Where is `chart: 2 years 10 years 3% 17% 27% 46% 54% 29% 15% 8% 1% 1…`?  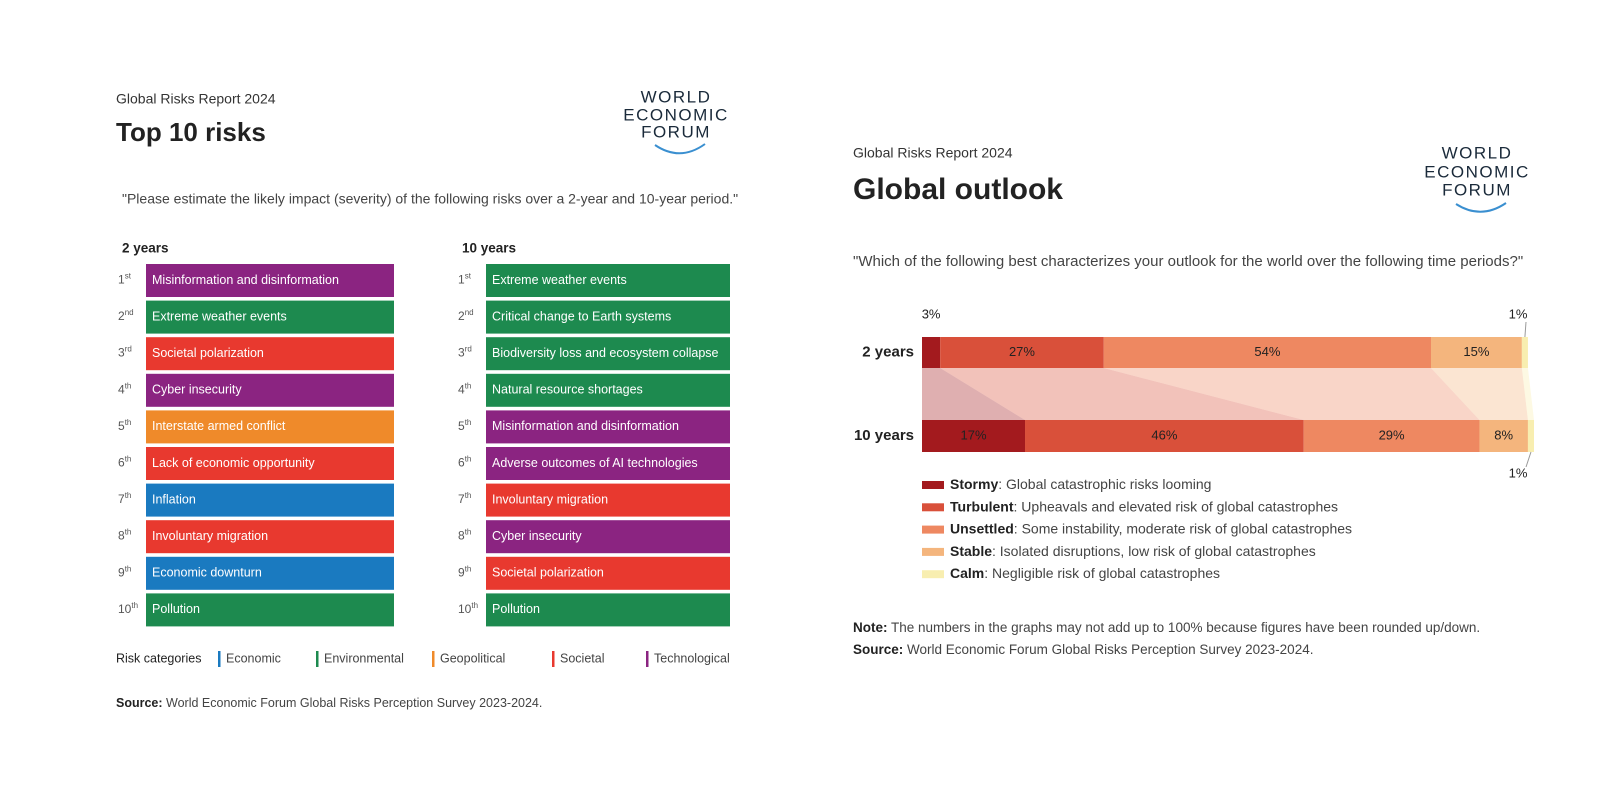
chart: 2 years 10 years 3% 17% 27% 46% 54% 29% 15% 8% 1% 1… is located at coordinates (1194, 443).